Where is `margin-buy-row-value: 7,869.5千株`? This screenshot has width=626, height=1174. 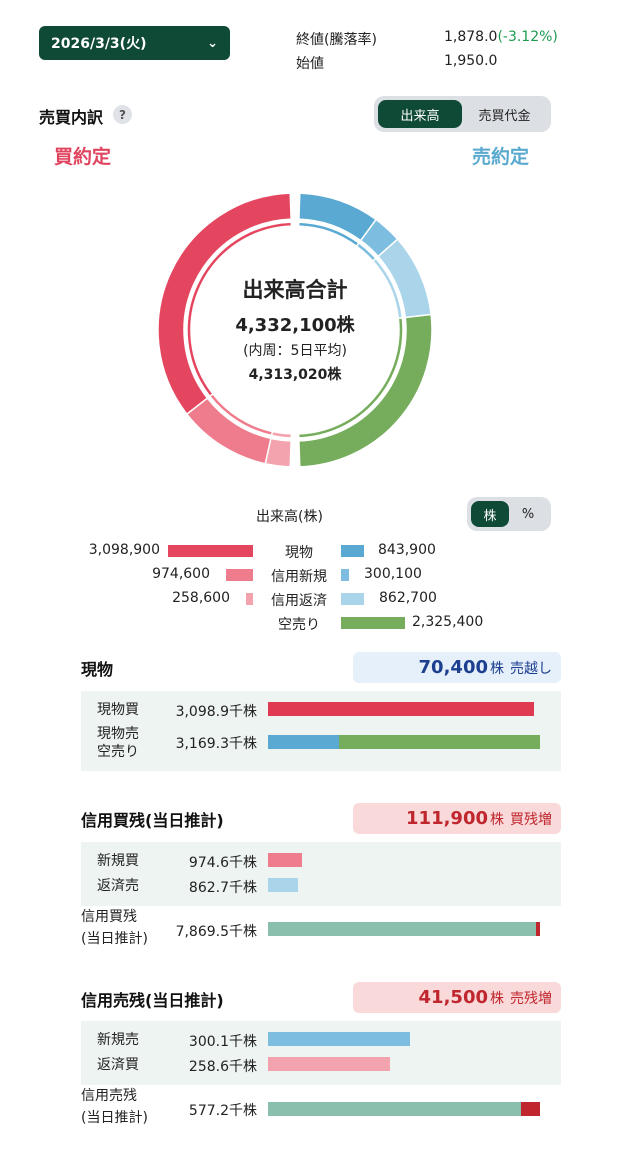
margin-buy-row-value: 7,869.5千株 is located at coordinates (216, 932).